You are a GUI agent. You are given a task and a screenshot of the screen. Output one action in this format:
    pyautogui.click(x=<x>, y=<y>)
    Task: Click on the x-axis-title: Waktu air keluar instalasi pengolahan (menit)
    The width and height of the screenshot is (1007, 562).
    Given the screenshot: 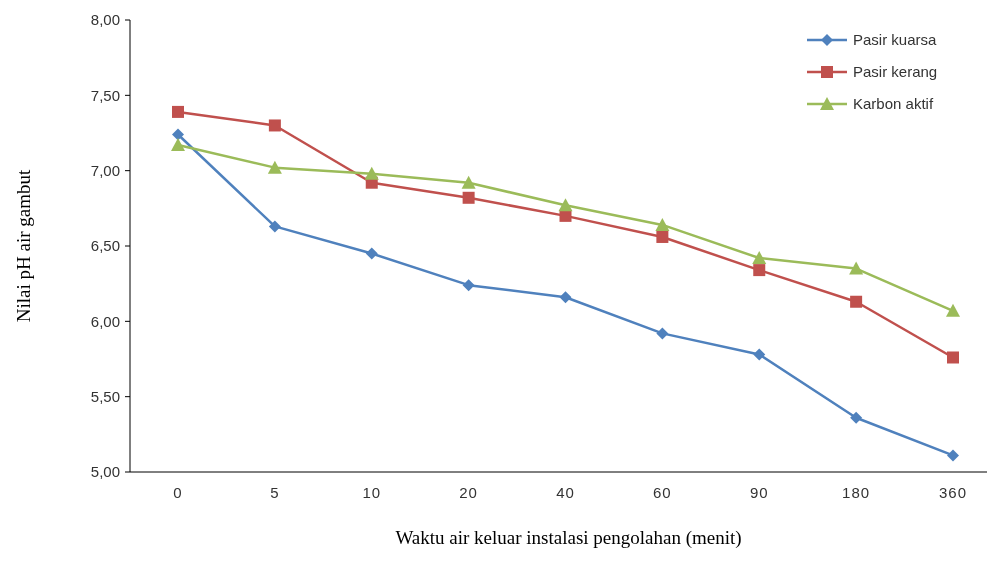 What is the action you would take?
    pyautogui.click(x=568, y=538)
    